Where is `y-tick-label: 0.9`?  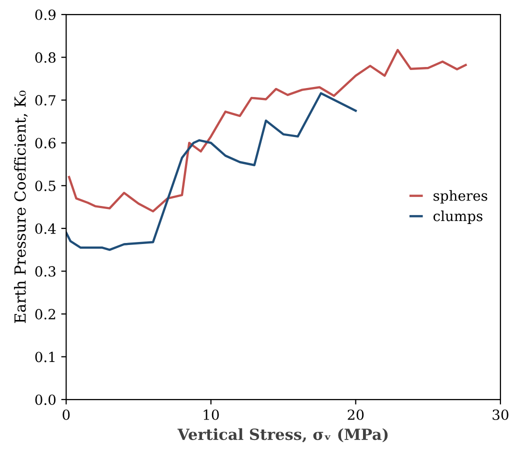
y-tick-label: 0.9 is located at coordinates (45, 14).